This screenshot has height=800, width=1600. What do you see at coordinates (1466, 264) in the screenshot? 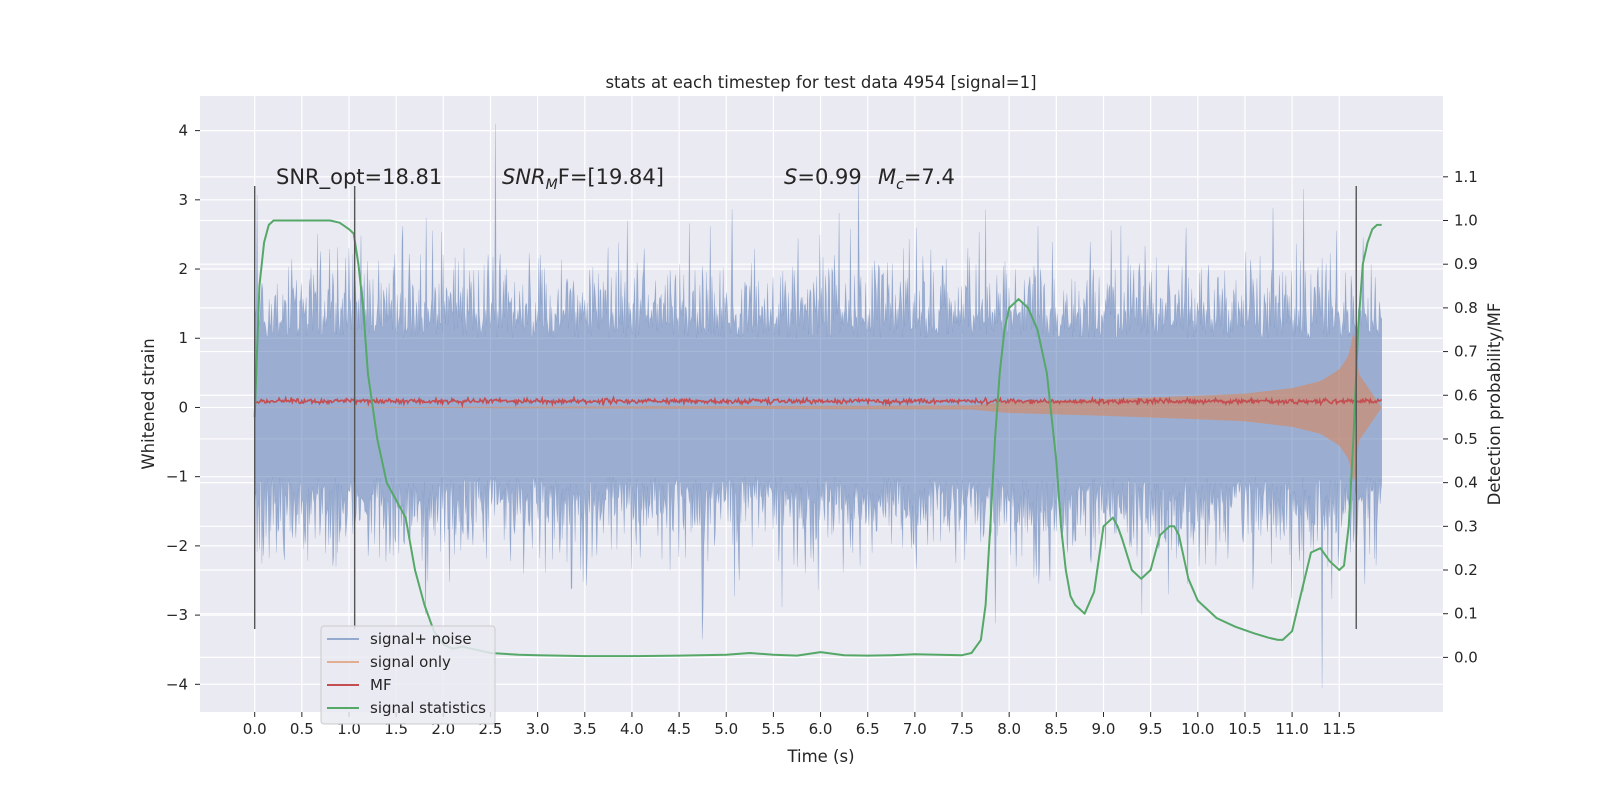
I see `y2-tick-label-9: 0.9` at bounding box center [1466, 264].